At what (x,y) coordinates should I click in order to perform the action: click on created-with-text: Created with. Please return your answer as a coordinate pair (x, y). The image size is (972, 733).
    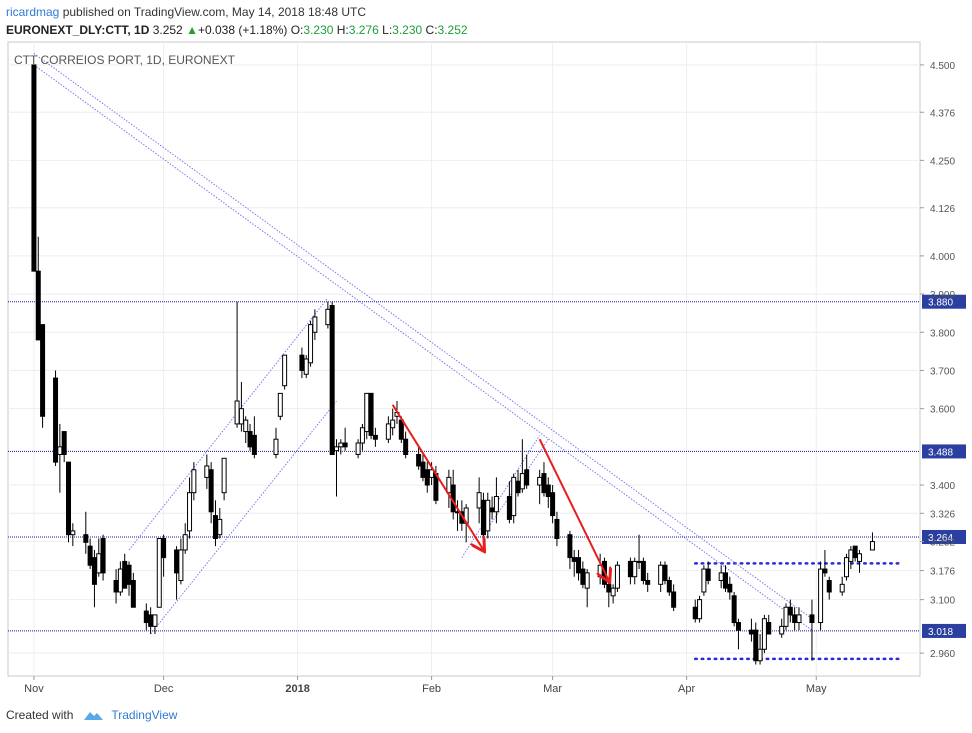
    Looking at the image, I should click on (40, 715).